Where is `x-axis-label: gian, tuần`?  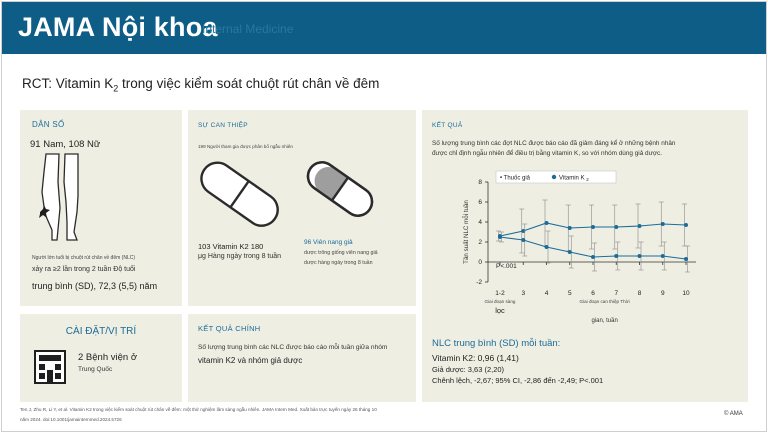 x-axis-label: gian, tuần is located at coordinates (604, 321).